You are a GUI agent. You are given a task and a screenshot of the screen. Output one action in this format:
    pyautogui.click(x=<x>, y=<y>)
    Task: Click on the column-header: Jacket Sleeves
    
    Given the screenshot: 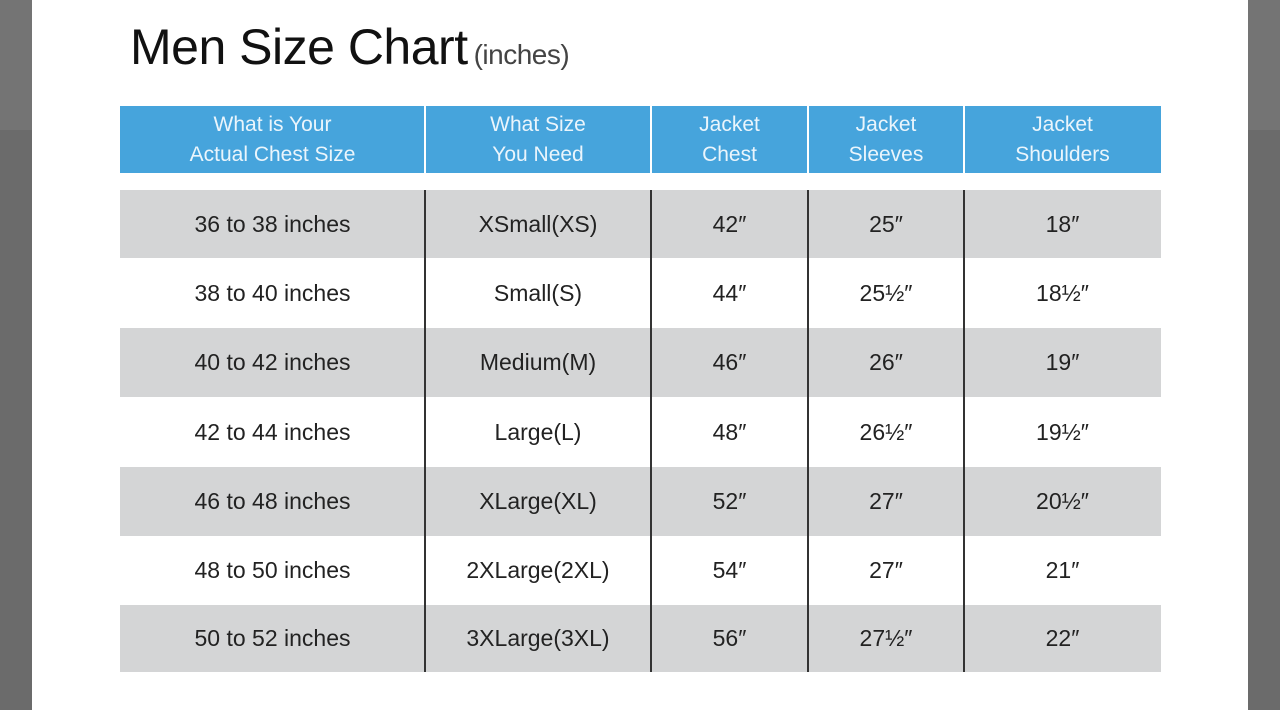 What is the action you would take?
    pyautogui.click(x=886, y=139)
    